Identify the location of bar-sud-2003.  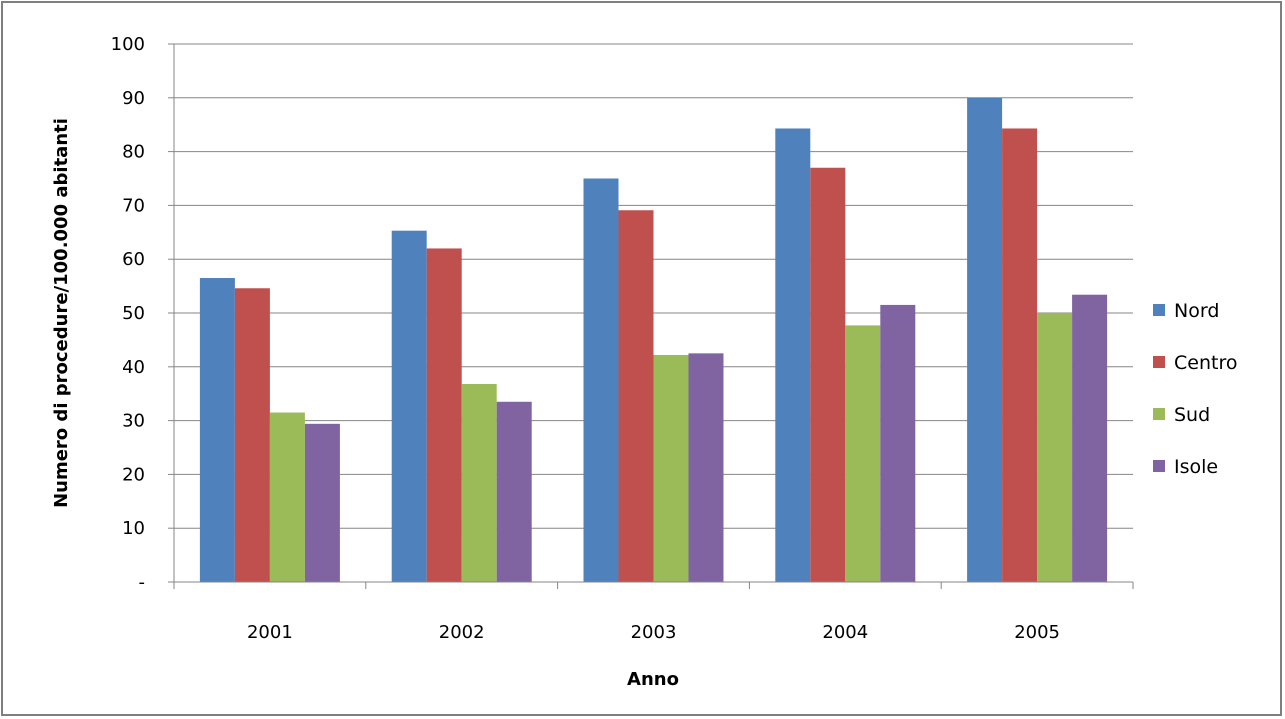
(671, 468).